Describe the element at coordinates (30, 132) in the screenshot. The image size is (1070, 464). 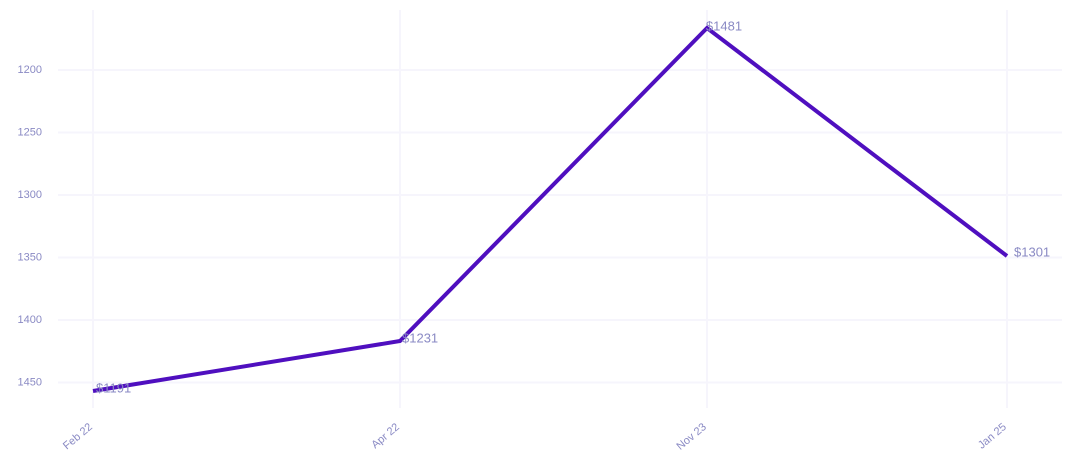
I see `y-tick-label: 1250` at that location.